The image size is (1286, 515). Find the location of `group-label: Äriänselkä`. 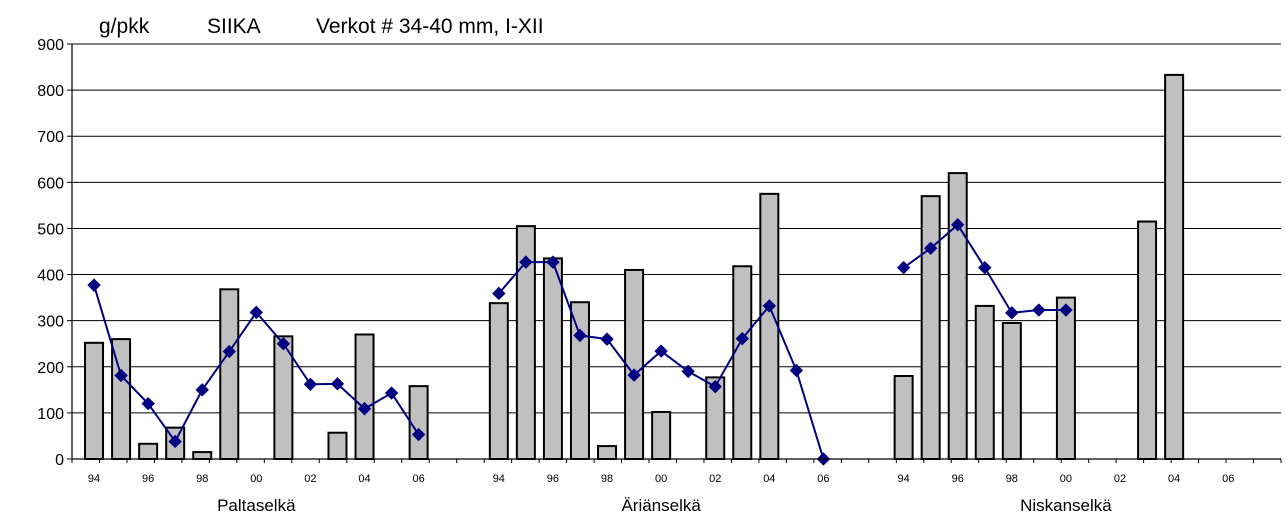

group-label: Äriänselkä is located at coordinates (661, 505).